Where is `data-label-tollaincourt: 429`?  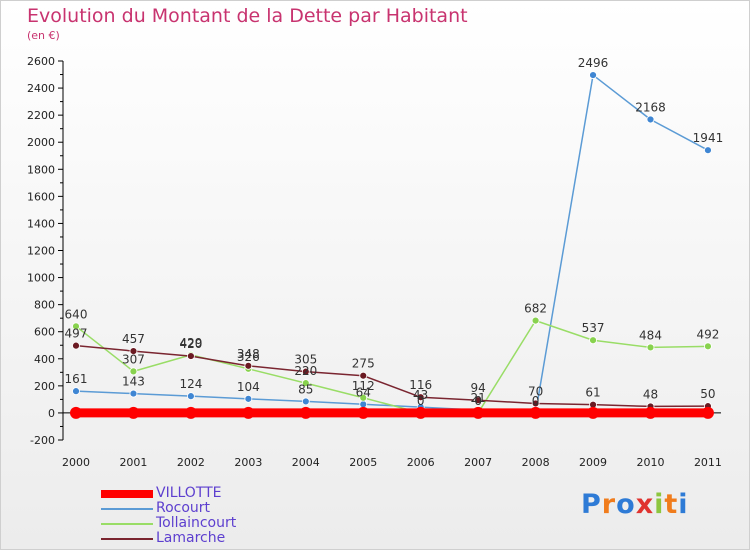 data-label-tollaincourt: 429 is located at coordinates (190, 343).